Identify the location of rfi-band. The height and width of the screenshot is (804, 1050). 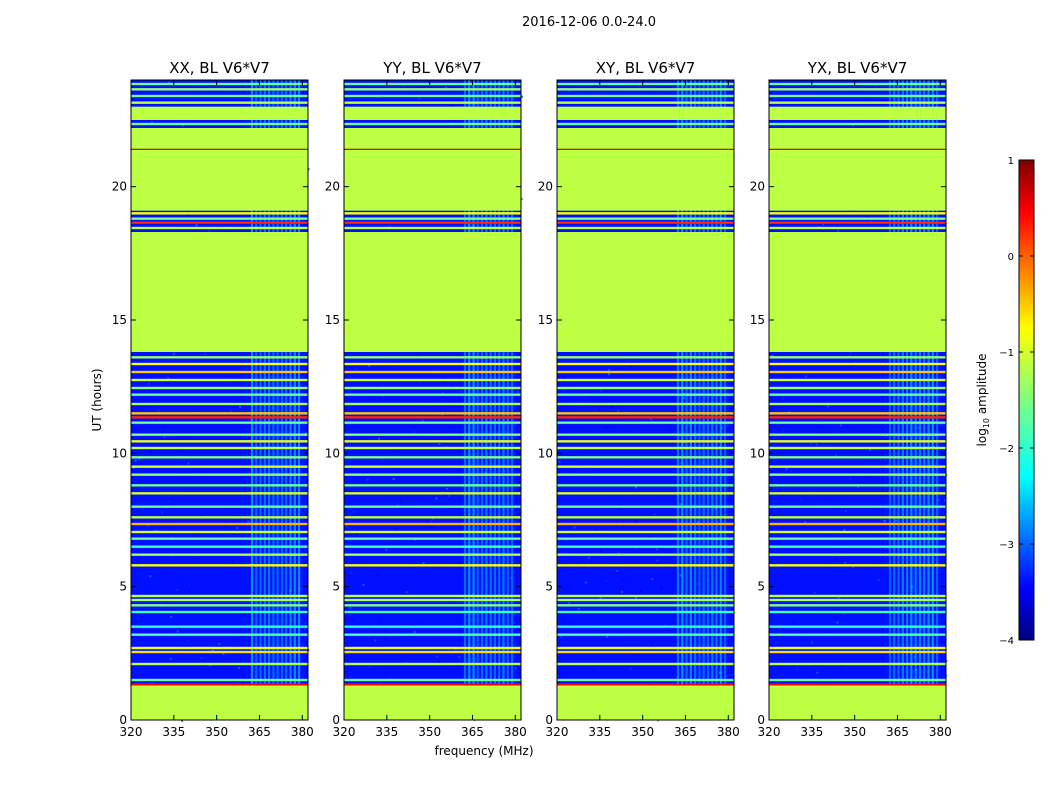
(913, 400).